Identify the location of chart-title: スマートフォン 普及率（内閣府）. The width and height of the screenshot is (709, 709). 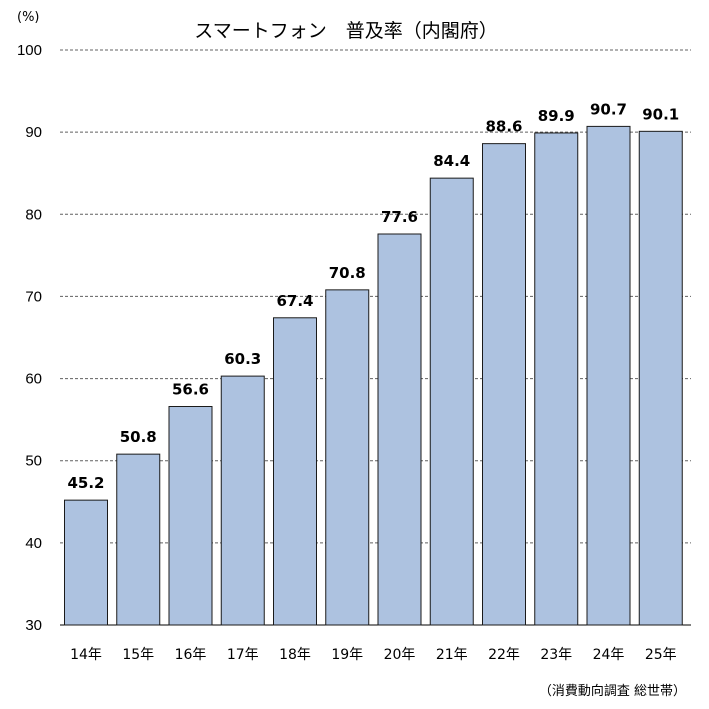
(345, 31).